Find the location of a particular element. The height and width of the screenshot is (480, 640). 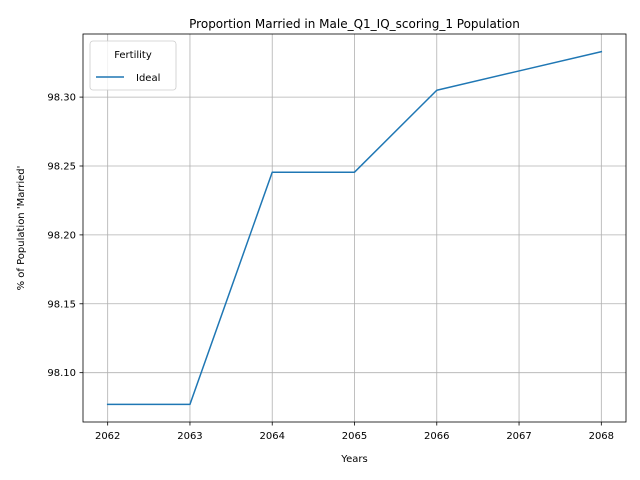

legend-box is located at coordinates (133, 65).